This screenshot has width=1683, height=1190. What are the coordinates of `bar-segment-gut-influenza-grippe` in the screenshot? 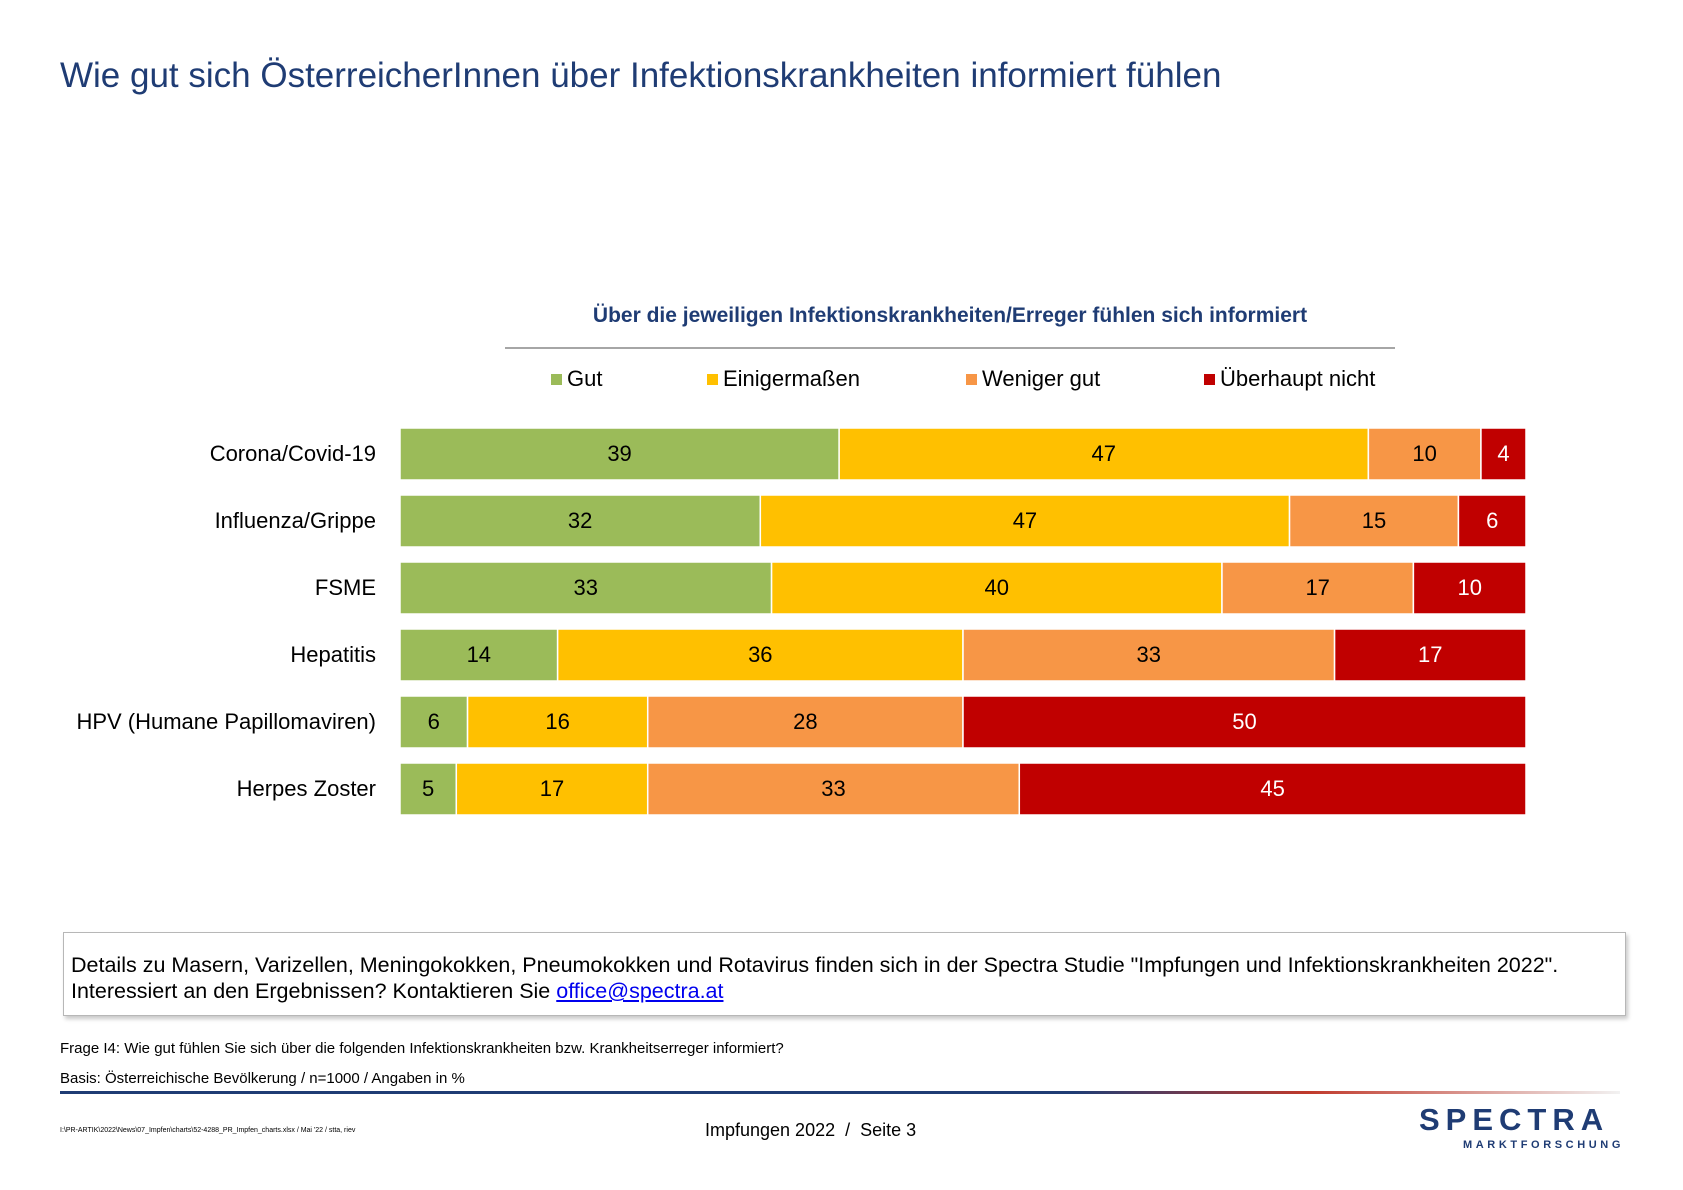 It's located at (580, 521).